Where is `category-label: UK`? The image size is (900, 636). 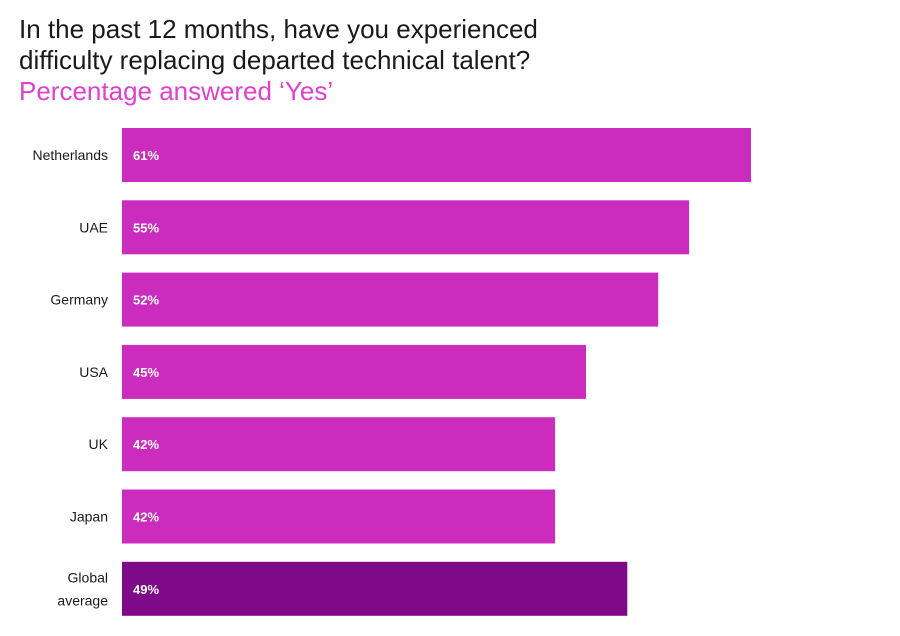
category-label: UK is located at coordinates (99, 444).